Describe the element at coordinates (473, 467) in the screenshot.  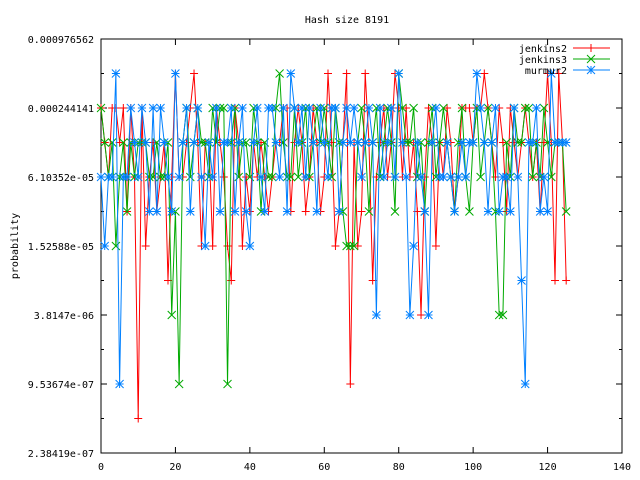
I see `x-tick-label: 100` at that location.